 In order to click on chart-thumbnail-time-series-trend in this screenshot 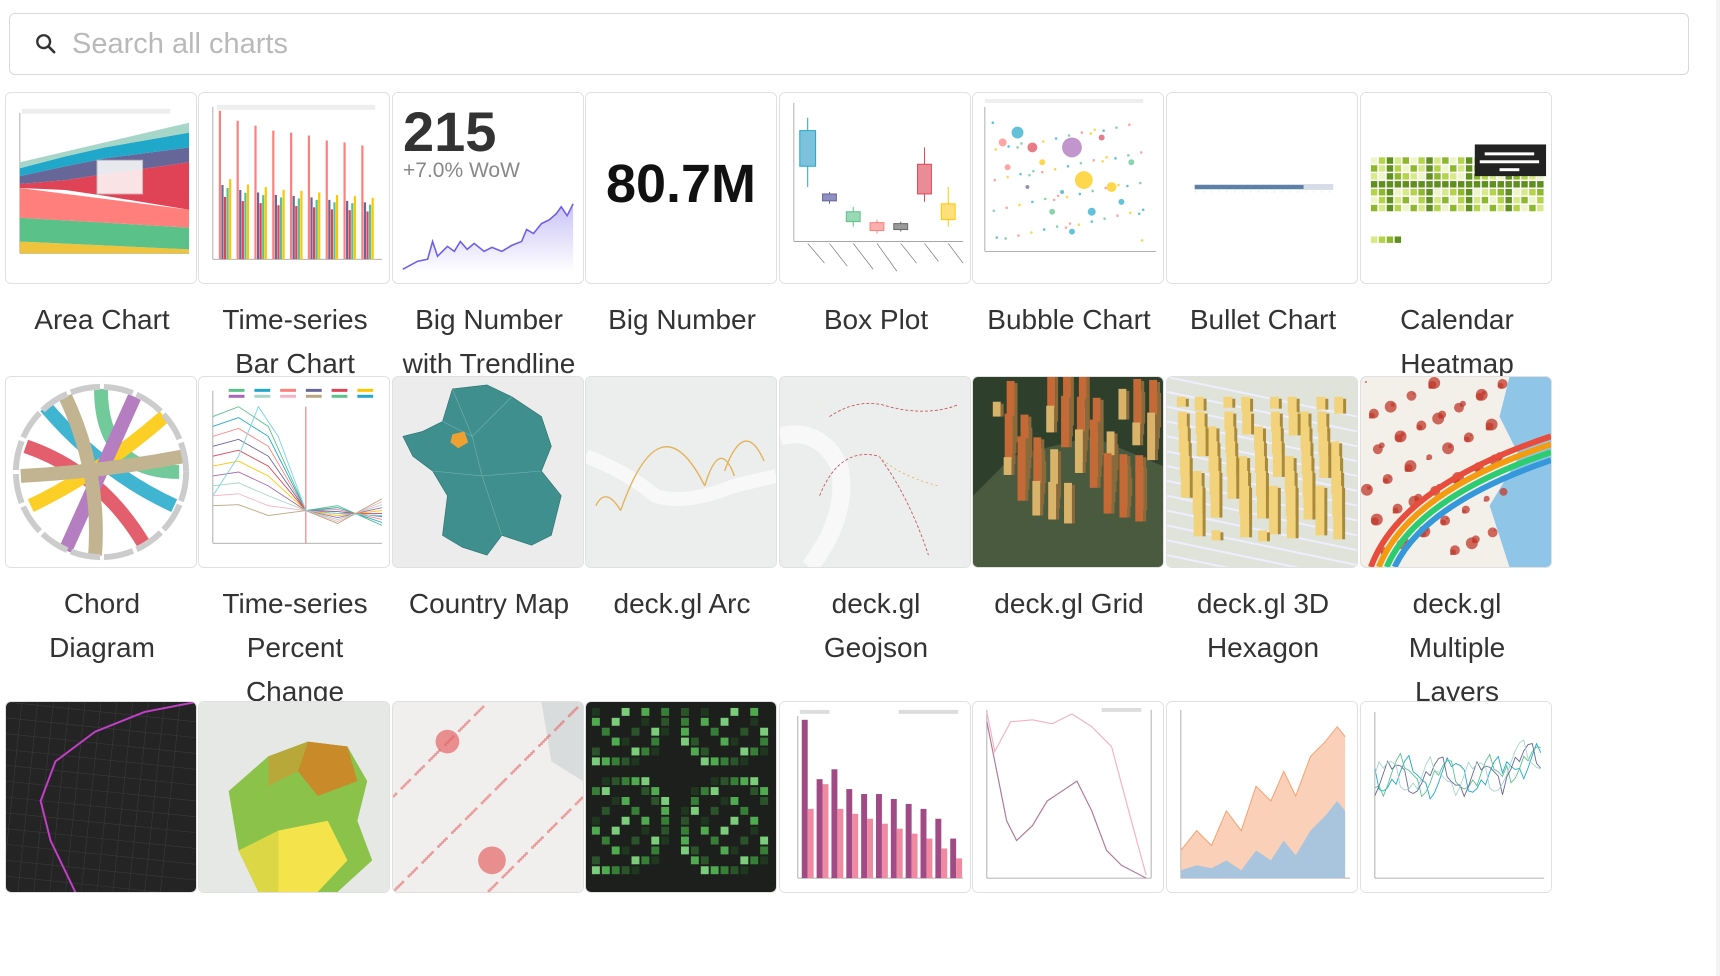, I will do `click(1456, 797)`.